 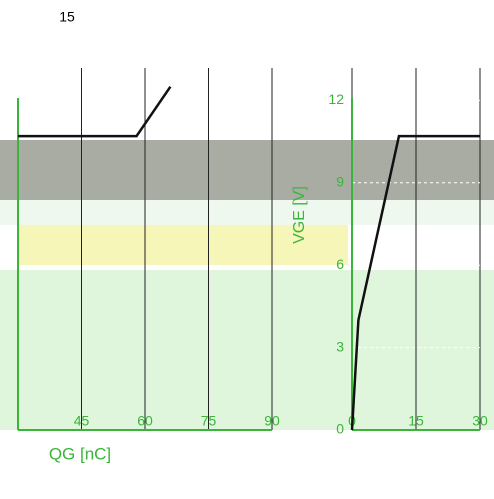 What do you see at coordinates (340, 346) in the screenshot?
I see `y-tick-label: 3` at bounding box center [340, 346].